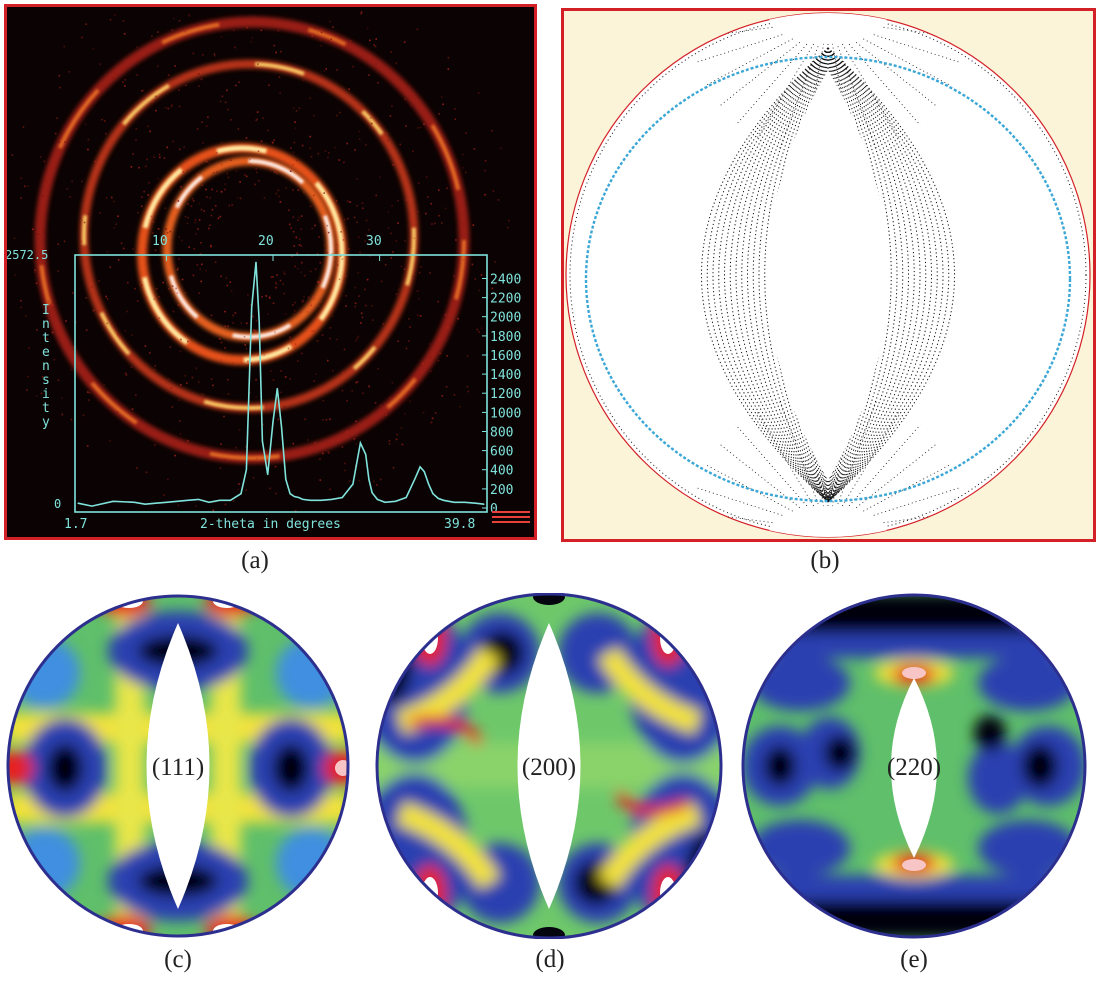 The height and width of the screenshot is (984, 1098). I want to click on y-tick-label: 200, so click(501, 490).